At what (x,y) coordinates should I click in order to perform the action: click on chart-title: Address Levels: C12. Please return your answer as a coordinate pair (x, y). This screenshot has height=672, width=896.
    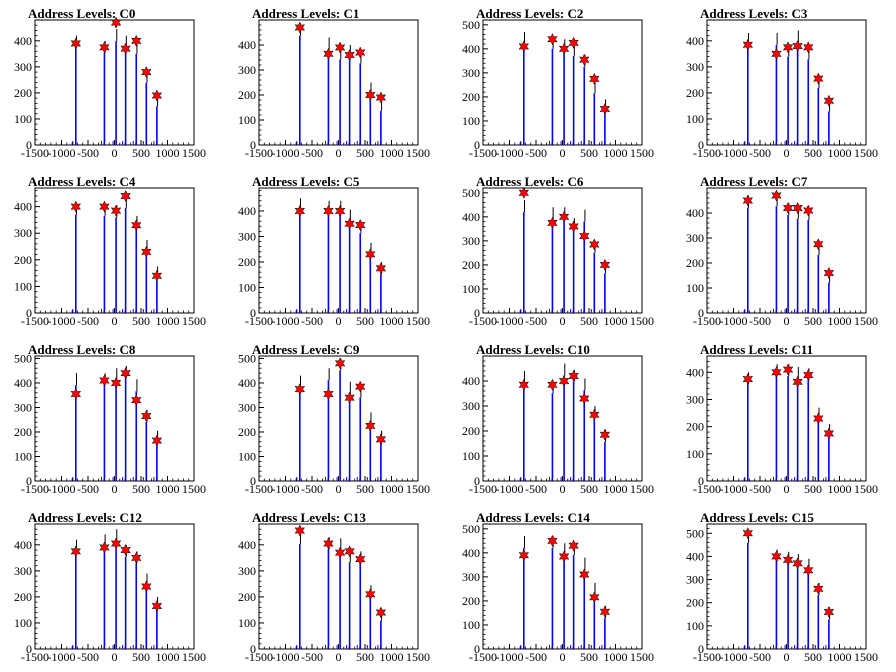
    Looking at the image, I should click on (85, 517).